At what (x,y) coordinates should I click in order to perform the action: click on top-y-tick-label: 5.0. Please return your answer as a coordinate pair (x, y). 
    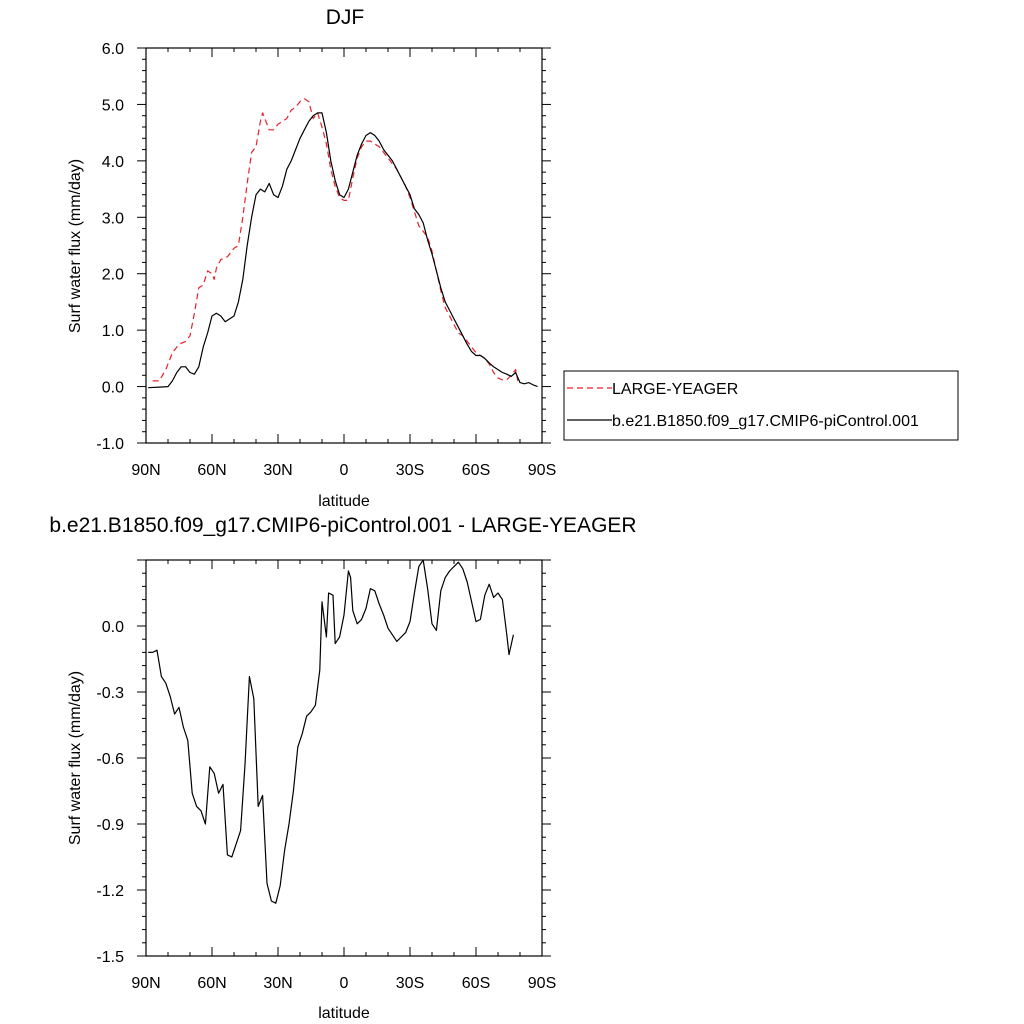
    Looking at the image, I should click on (113, 105).